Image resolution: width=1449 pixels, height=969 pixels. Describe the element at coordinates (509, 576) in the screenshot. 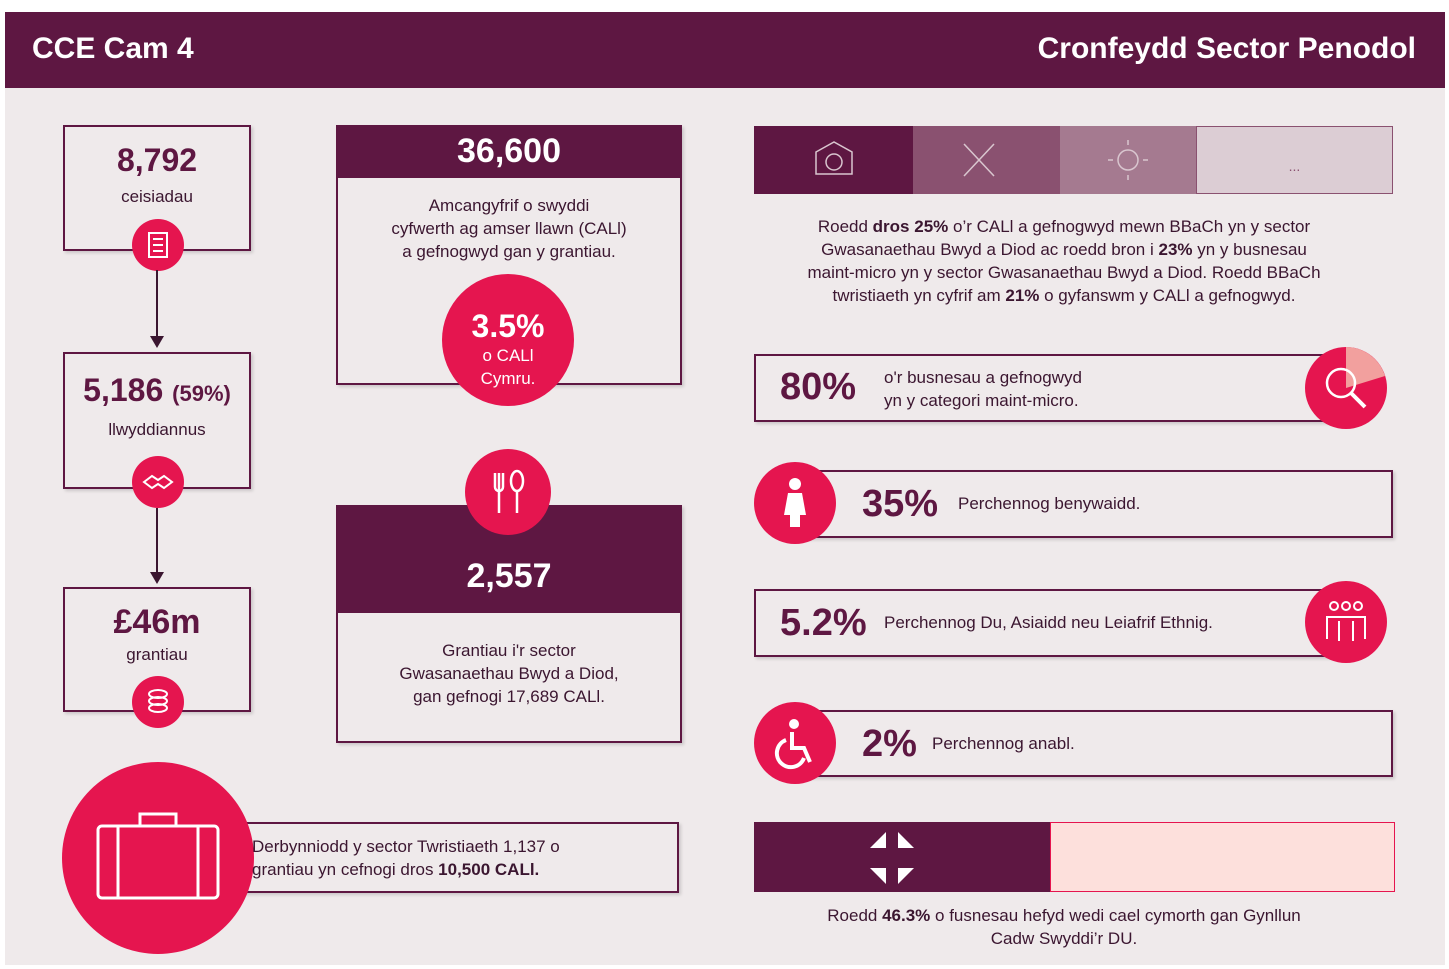

I see `food-value: 2,557` at that location.